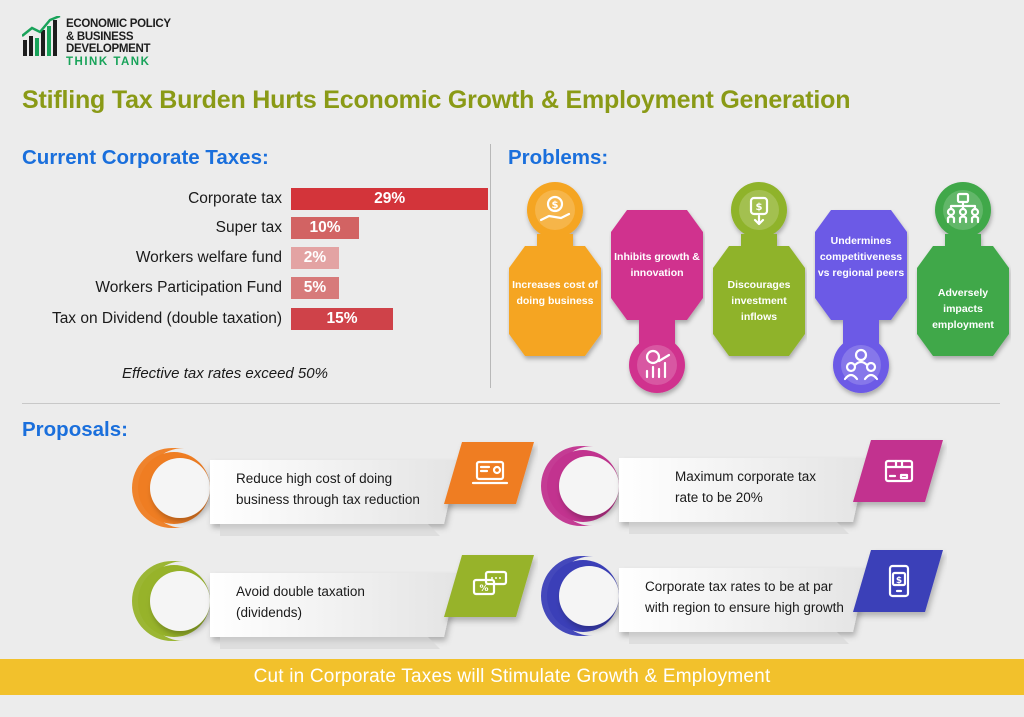 Image resolution: width=1024 pixels, height=717 pixels. Describe the element at coordinates (166, 318) in the screenshot. I see `tax-label: Tax on Dividend (double taxation)` at that location.